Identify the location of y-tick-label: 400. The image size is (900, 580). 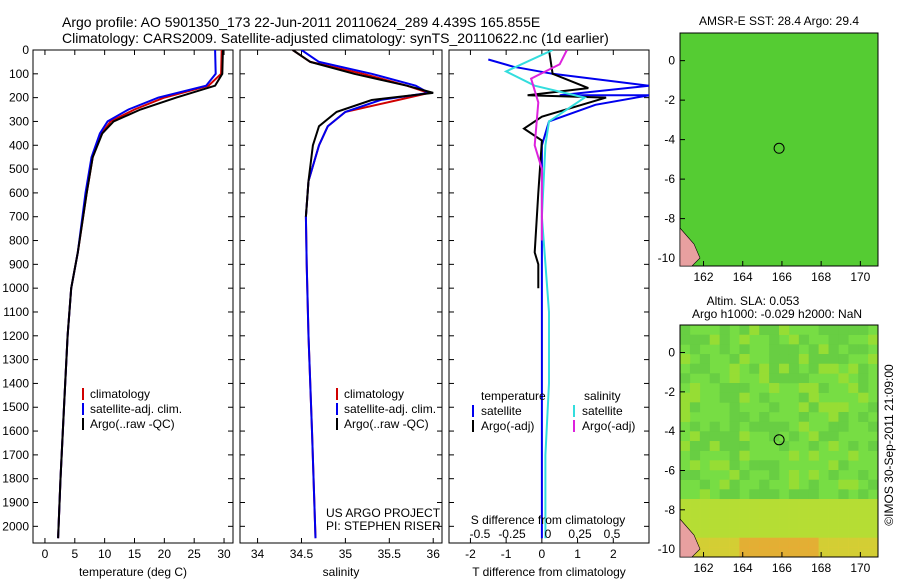
(19, 145).